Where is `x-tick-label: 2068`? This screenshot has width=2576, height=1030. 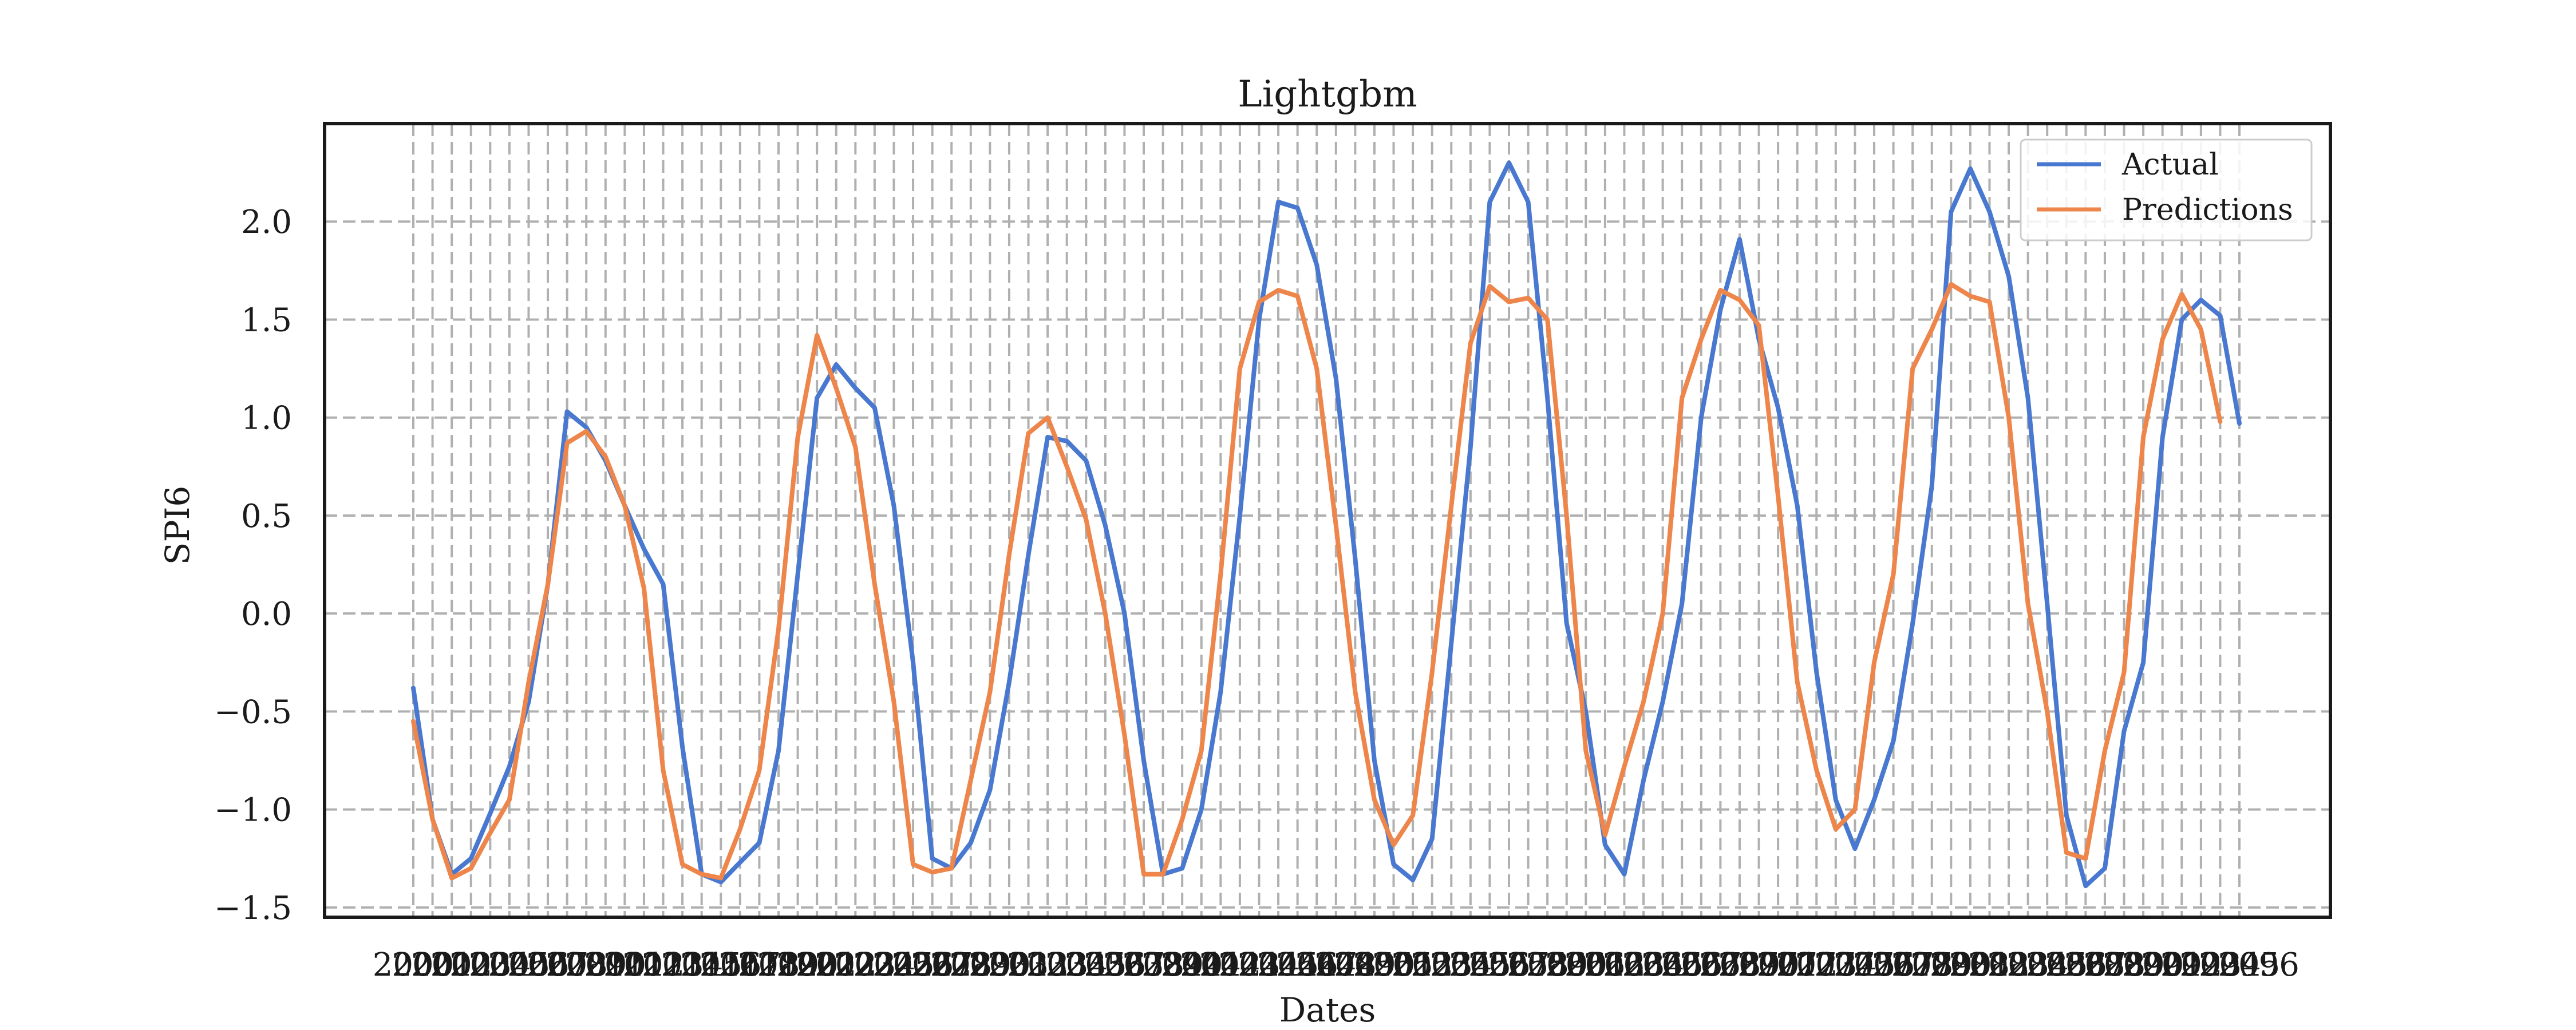 x-tick-label: 2068 is located at coordinates (1720, 965).